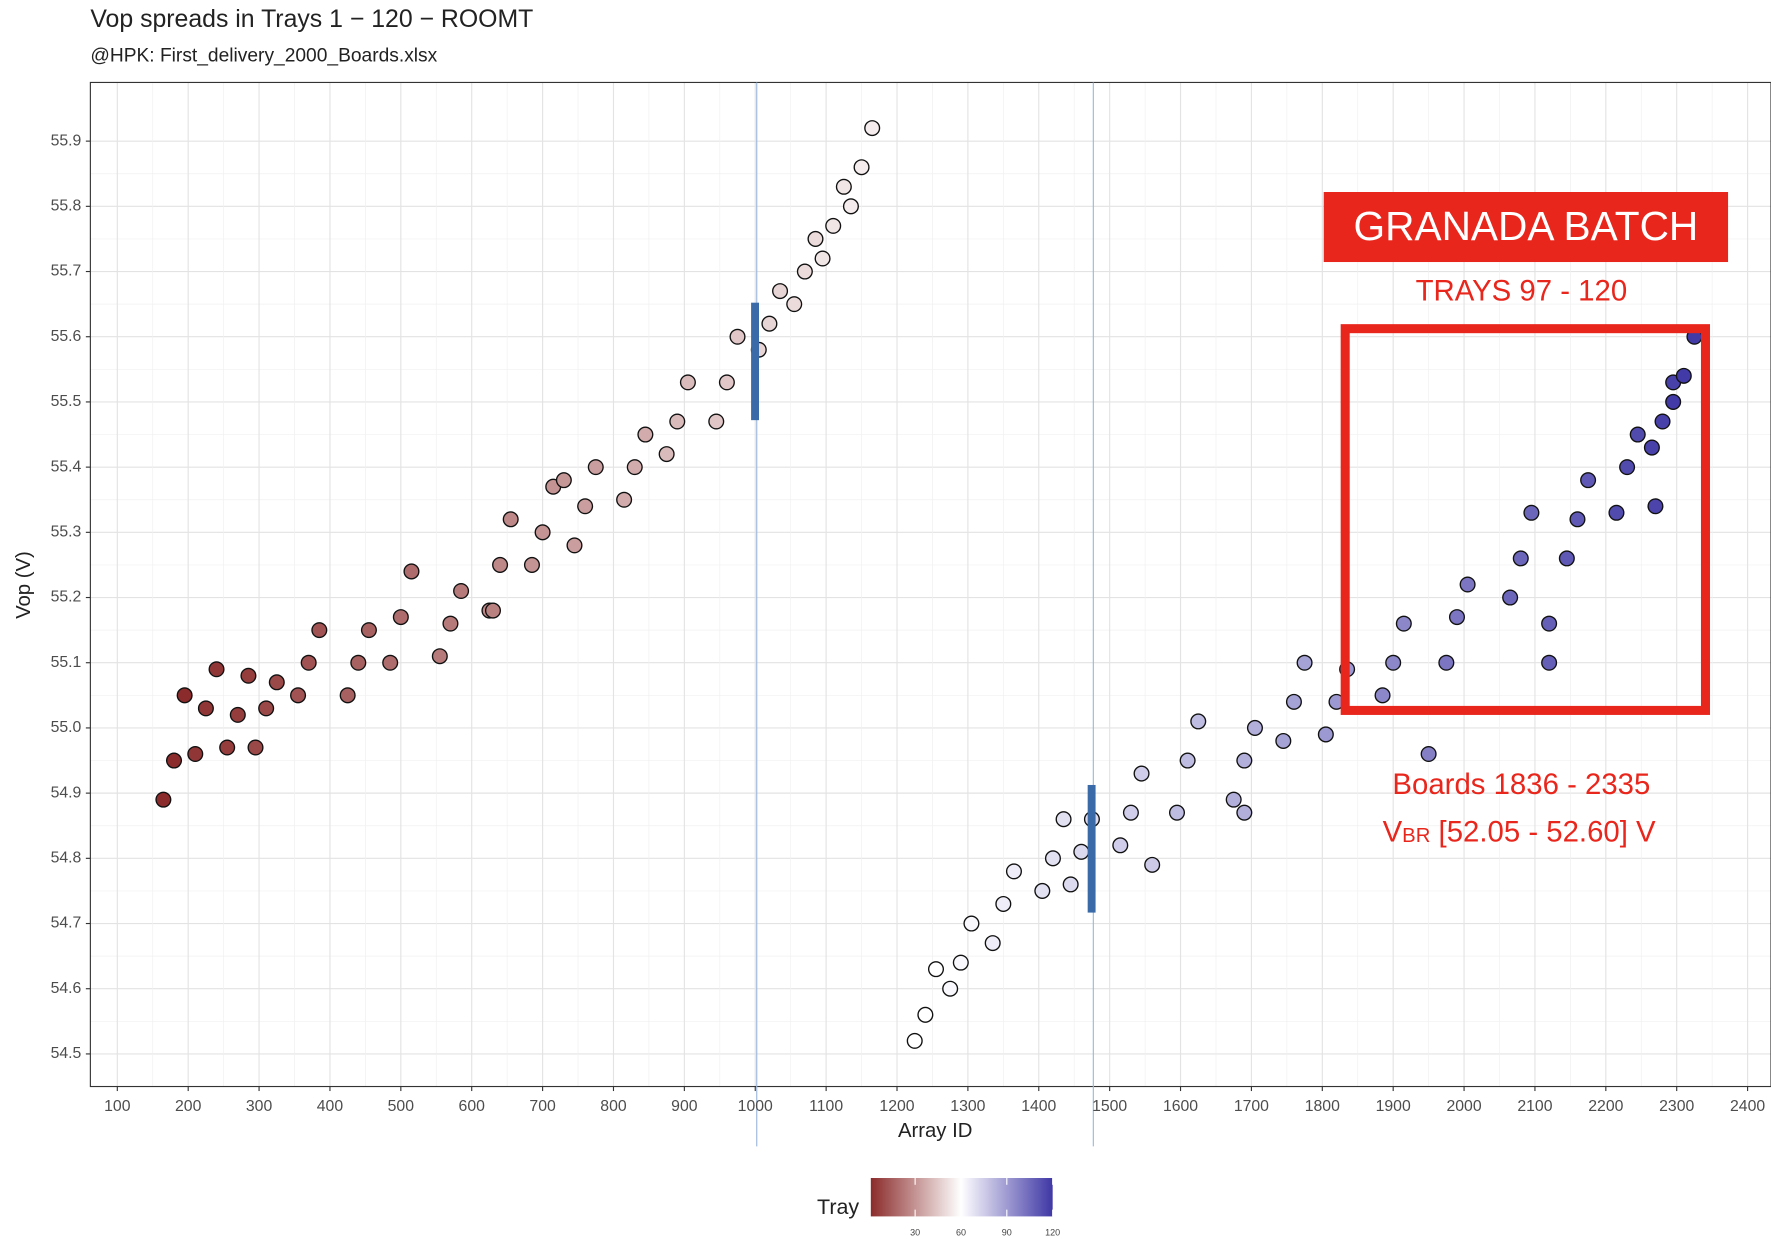  Describe the element at coordinates (1007, 1233) in the screenshot. I see `colorbar-tick-label: 90` at that location.